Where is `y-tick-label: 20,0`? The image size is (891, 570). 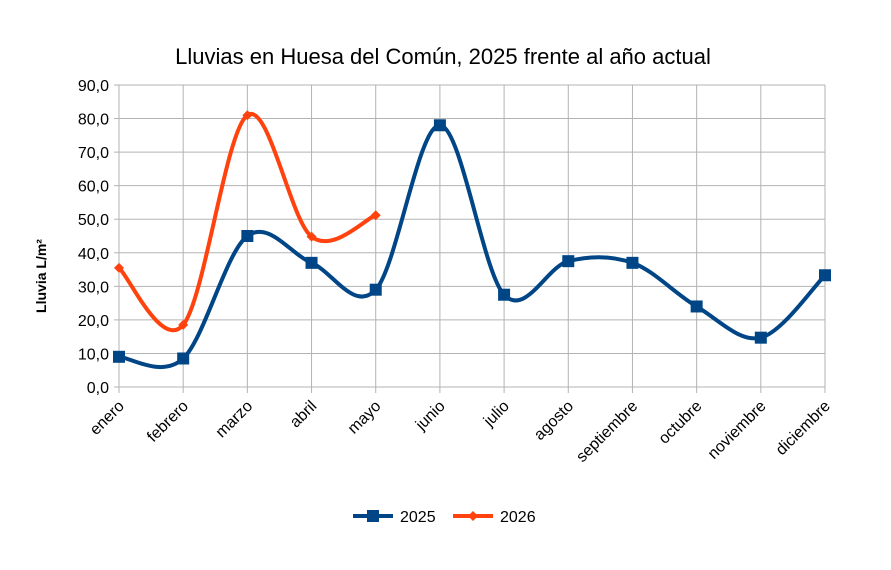
y-tick-label: 20,0 is located at coordinates (93, 321).